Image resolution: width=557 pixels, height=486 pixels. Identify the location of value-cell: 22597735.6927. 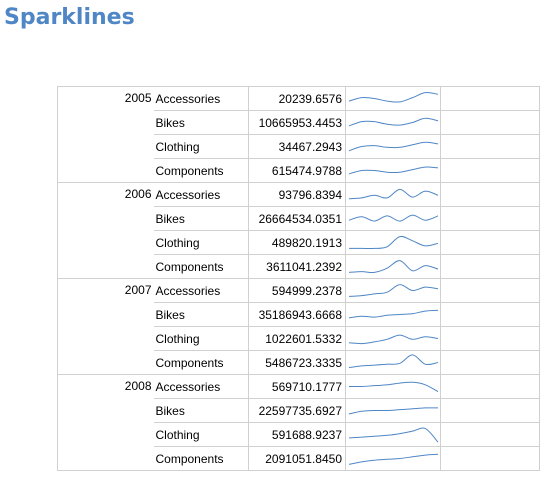
(297, 410).